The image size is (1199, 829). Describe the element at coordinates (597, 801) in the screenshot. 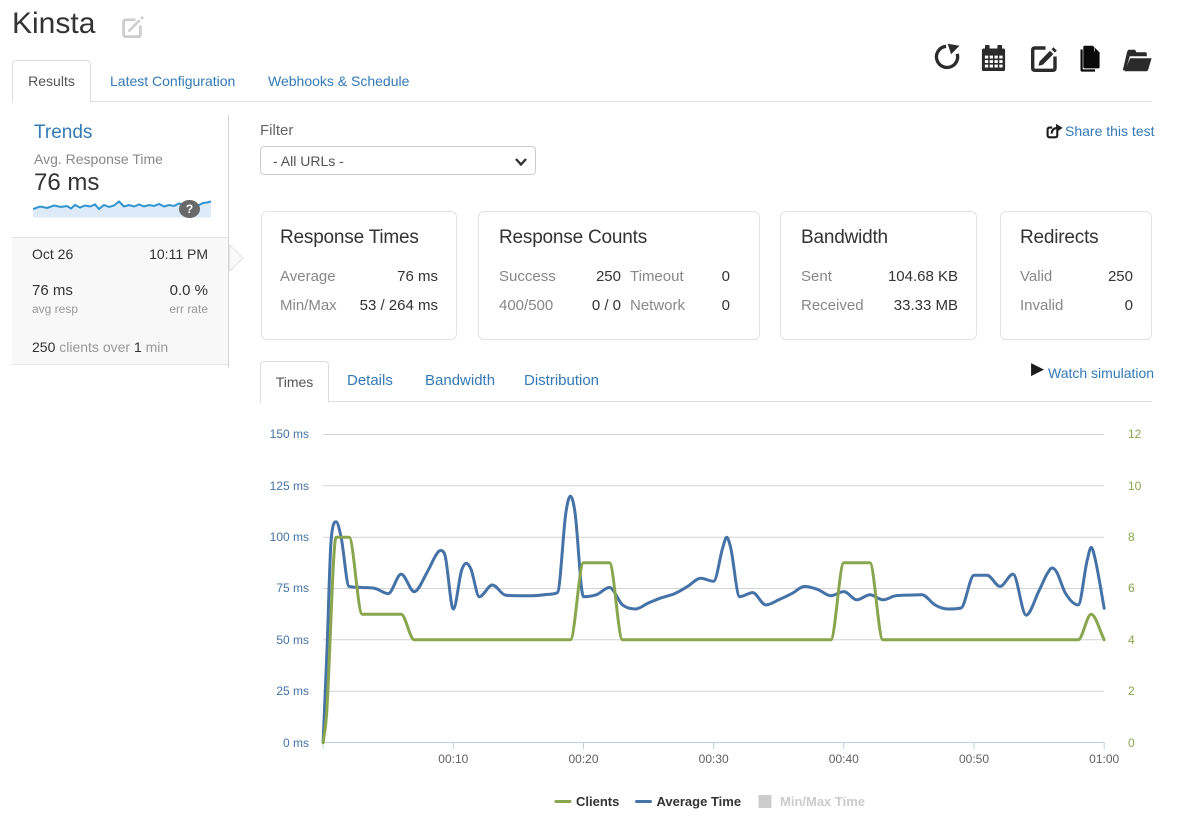

I see `svg-text: Clients` at that location.